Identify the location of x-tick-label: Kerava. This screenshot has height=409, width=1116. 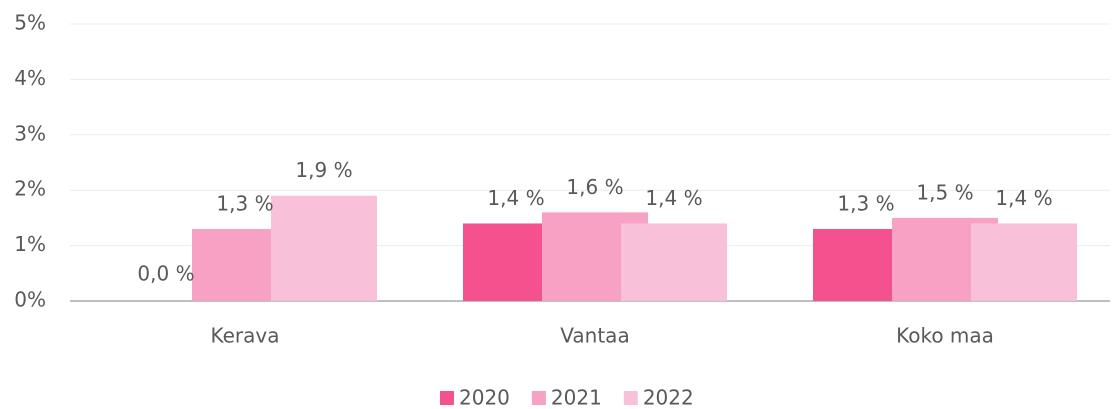
(245, 336).